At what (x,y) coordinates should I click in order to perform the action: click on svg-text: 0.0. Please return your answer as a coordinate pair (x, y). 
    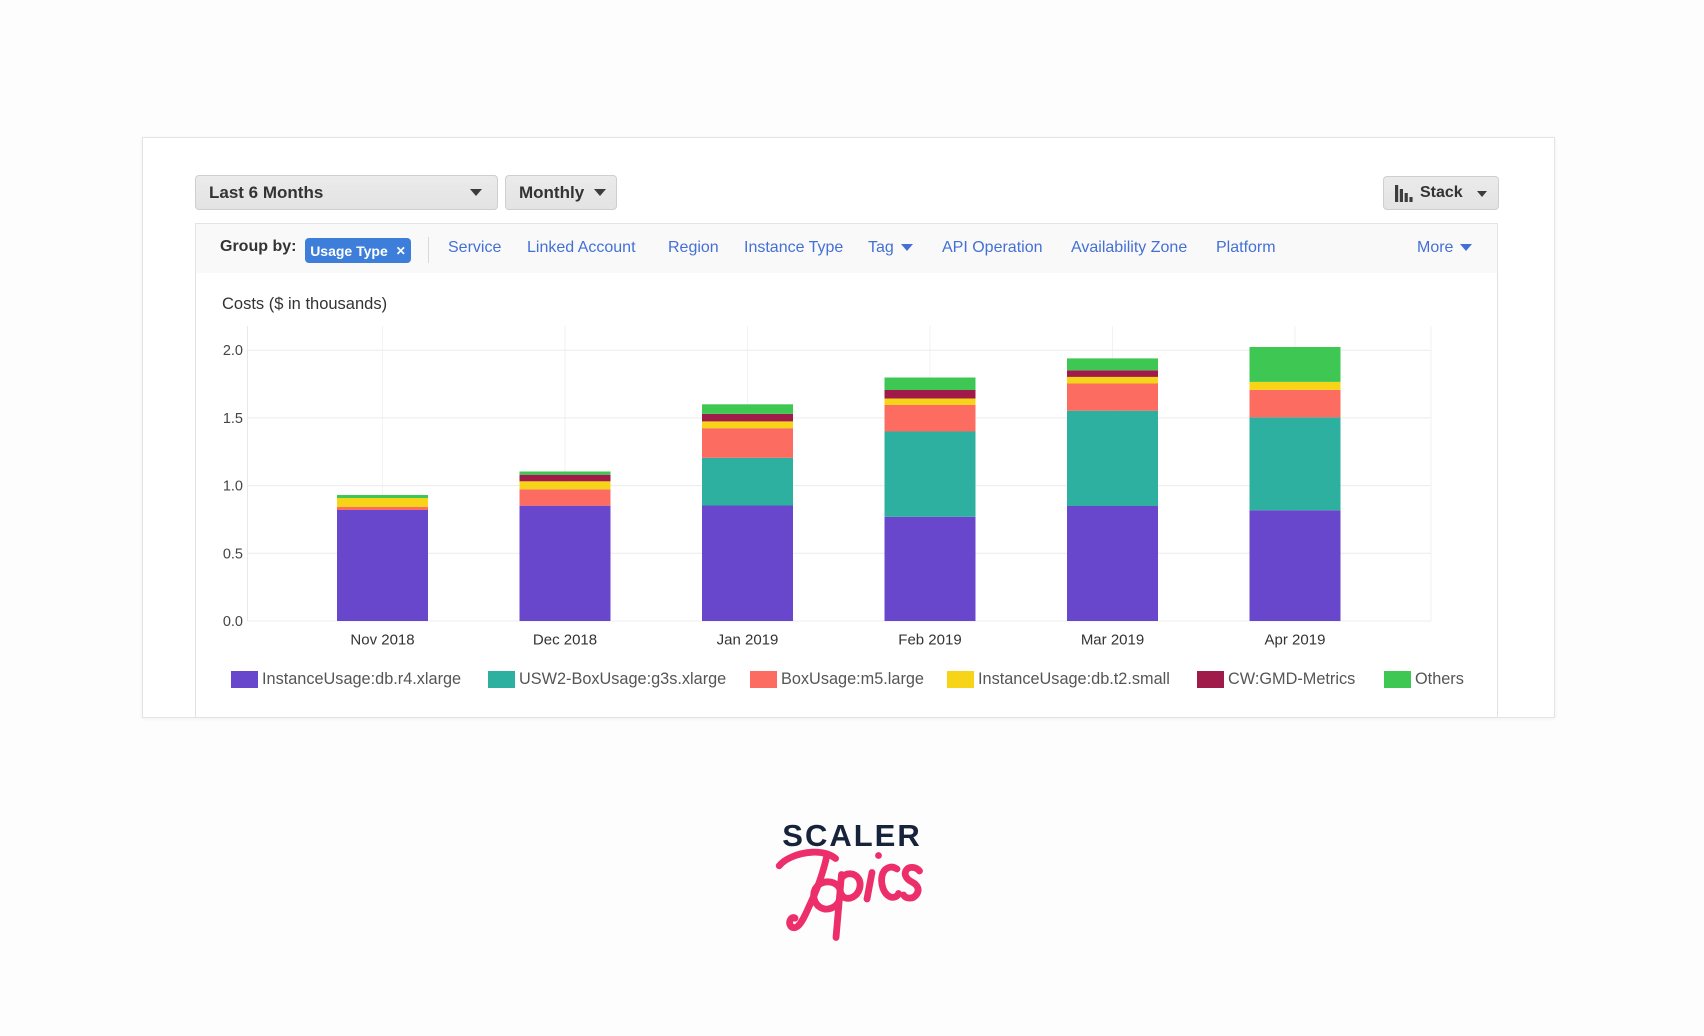
    Looking at the image, I should click on (233, 622).